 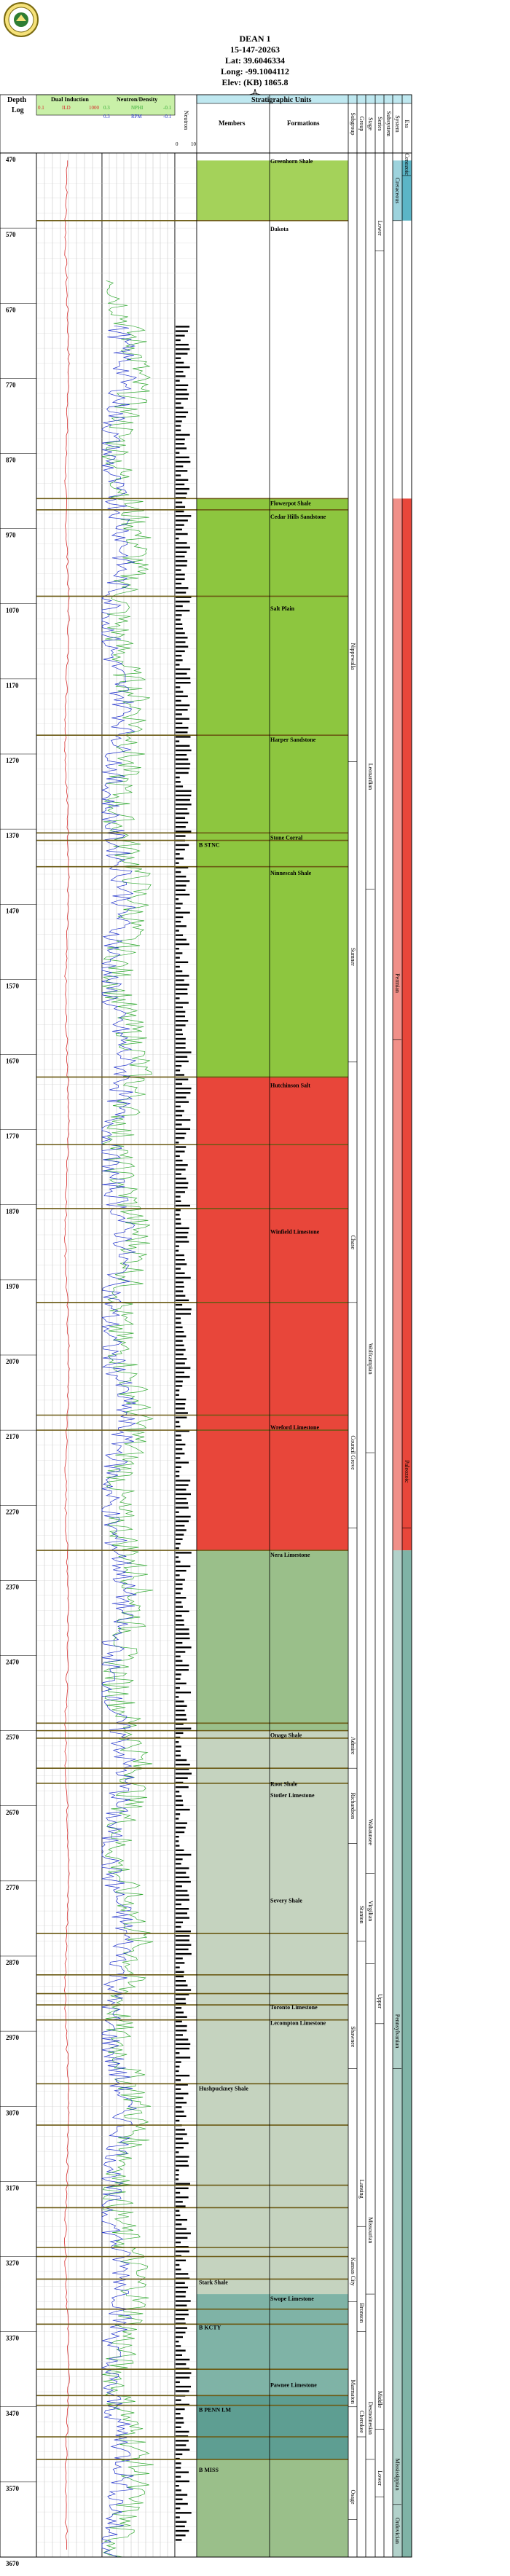 What do you see at coordinates (407, 1471) in the screenshot?
I see `era-label: Paleozoic` at bounding box center [407, 1471].